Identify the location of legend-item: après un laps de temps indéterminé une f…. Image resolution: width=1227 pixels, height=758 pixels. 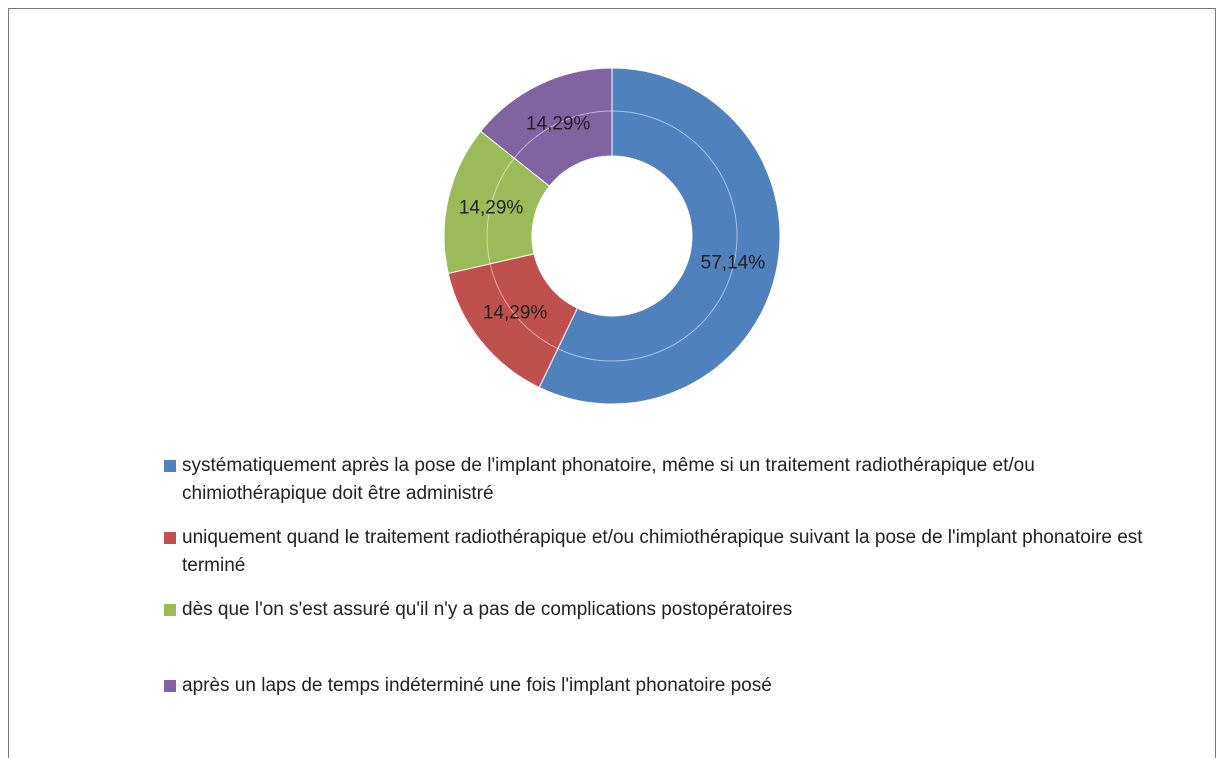
(660, 686).